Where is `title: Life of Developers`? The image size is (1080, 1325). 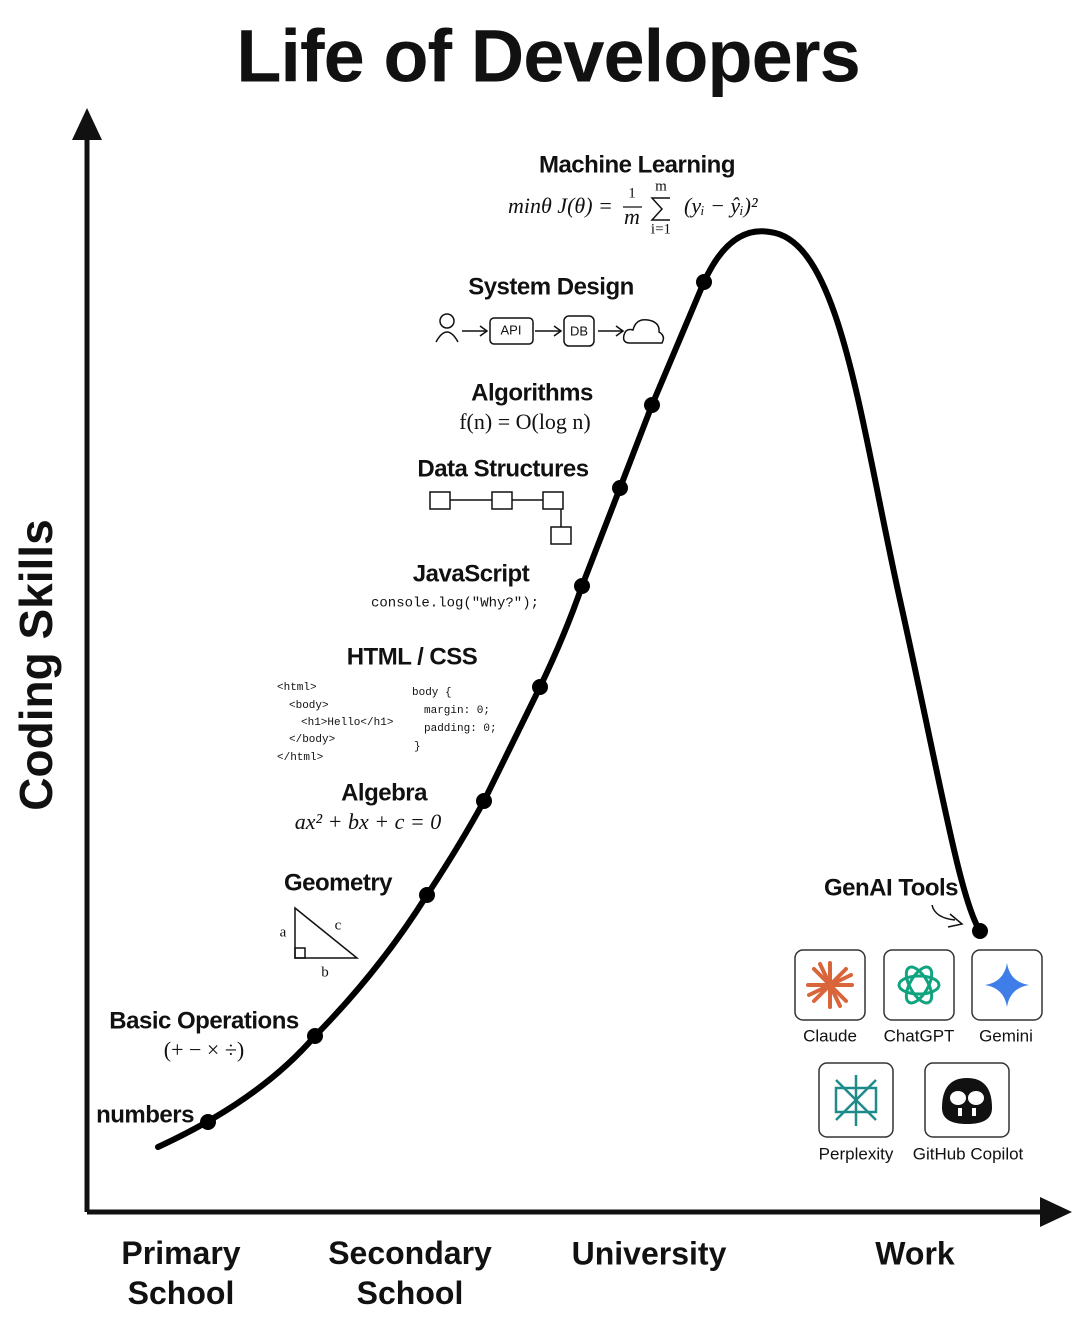 title: Life of Developers is located at coordinates (548, 56).